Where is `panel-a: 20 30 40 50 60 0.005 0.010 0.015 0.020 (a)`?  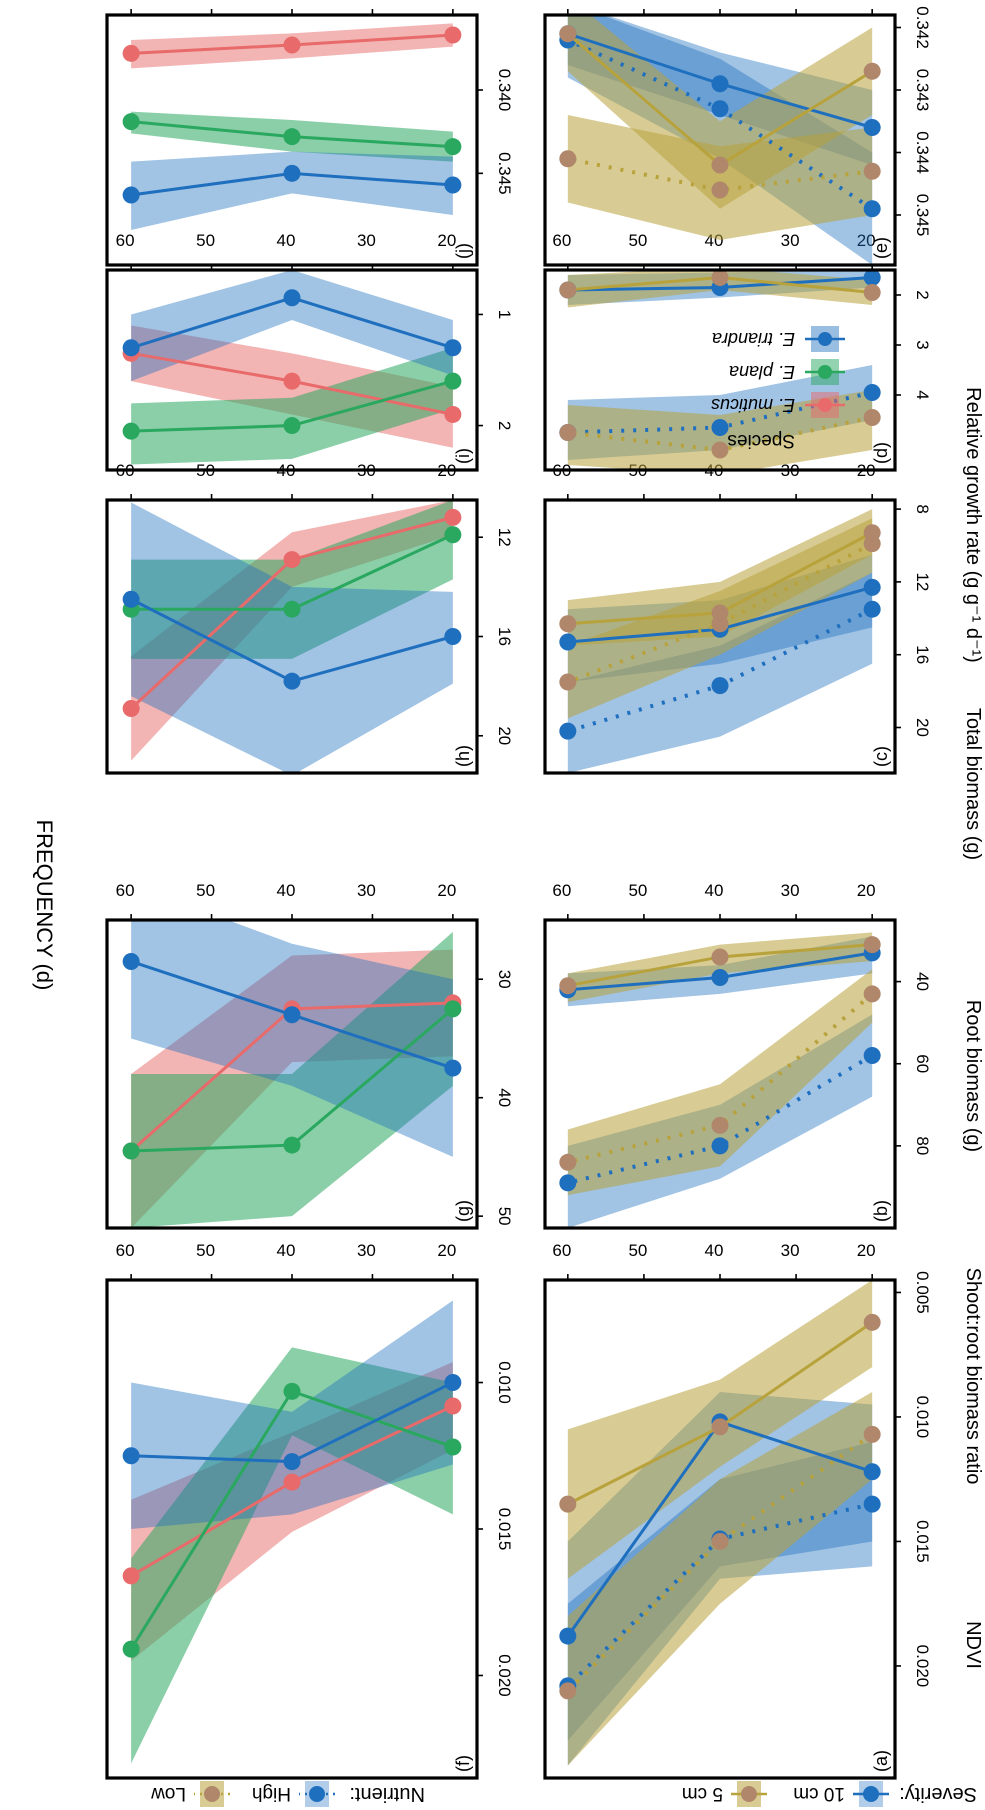 panel-a: 20 30 40 50 60 0.005 0.010 0.015 0.020 (a) is located at coordinates (737, 1510).